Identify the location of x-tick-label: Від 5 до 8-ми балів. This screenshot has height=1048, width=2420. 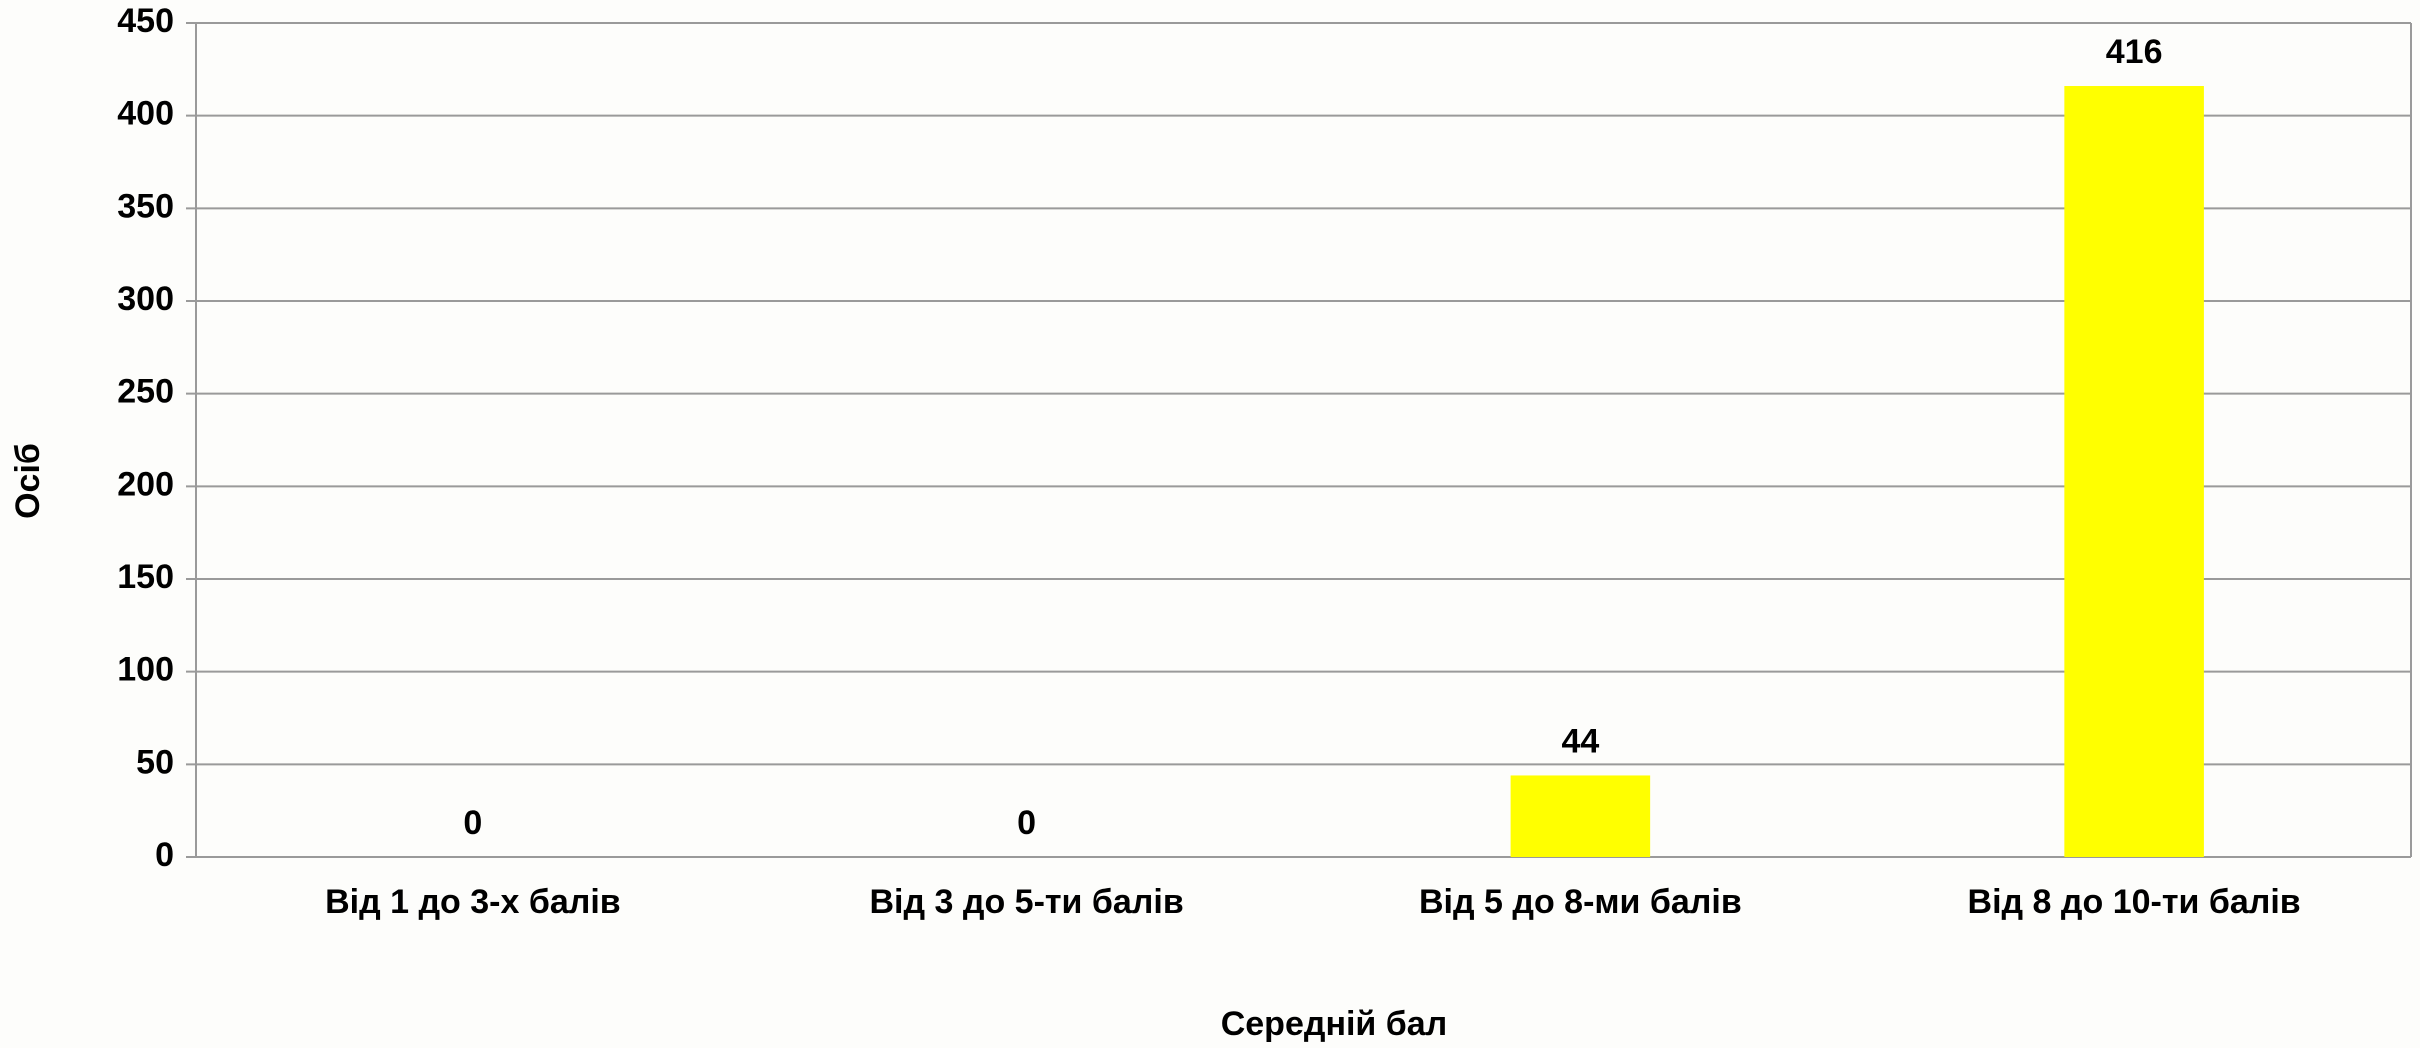
(1580, 902).